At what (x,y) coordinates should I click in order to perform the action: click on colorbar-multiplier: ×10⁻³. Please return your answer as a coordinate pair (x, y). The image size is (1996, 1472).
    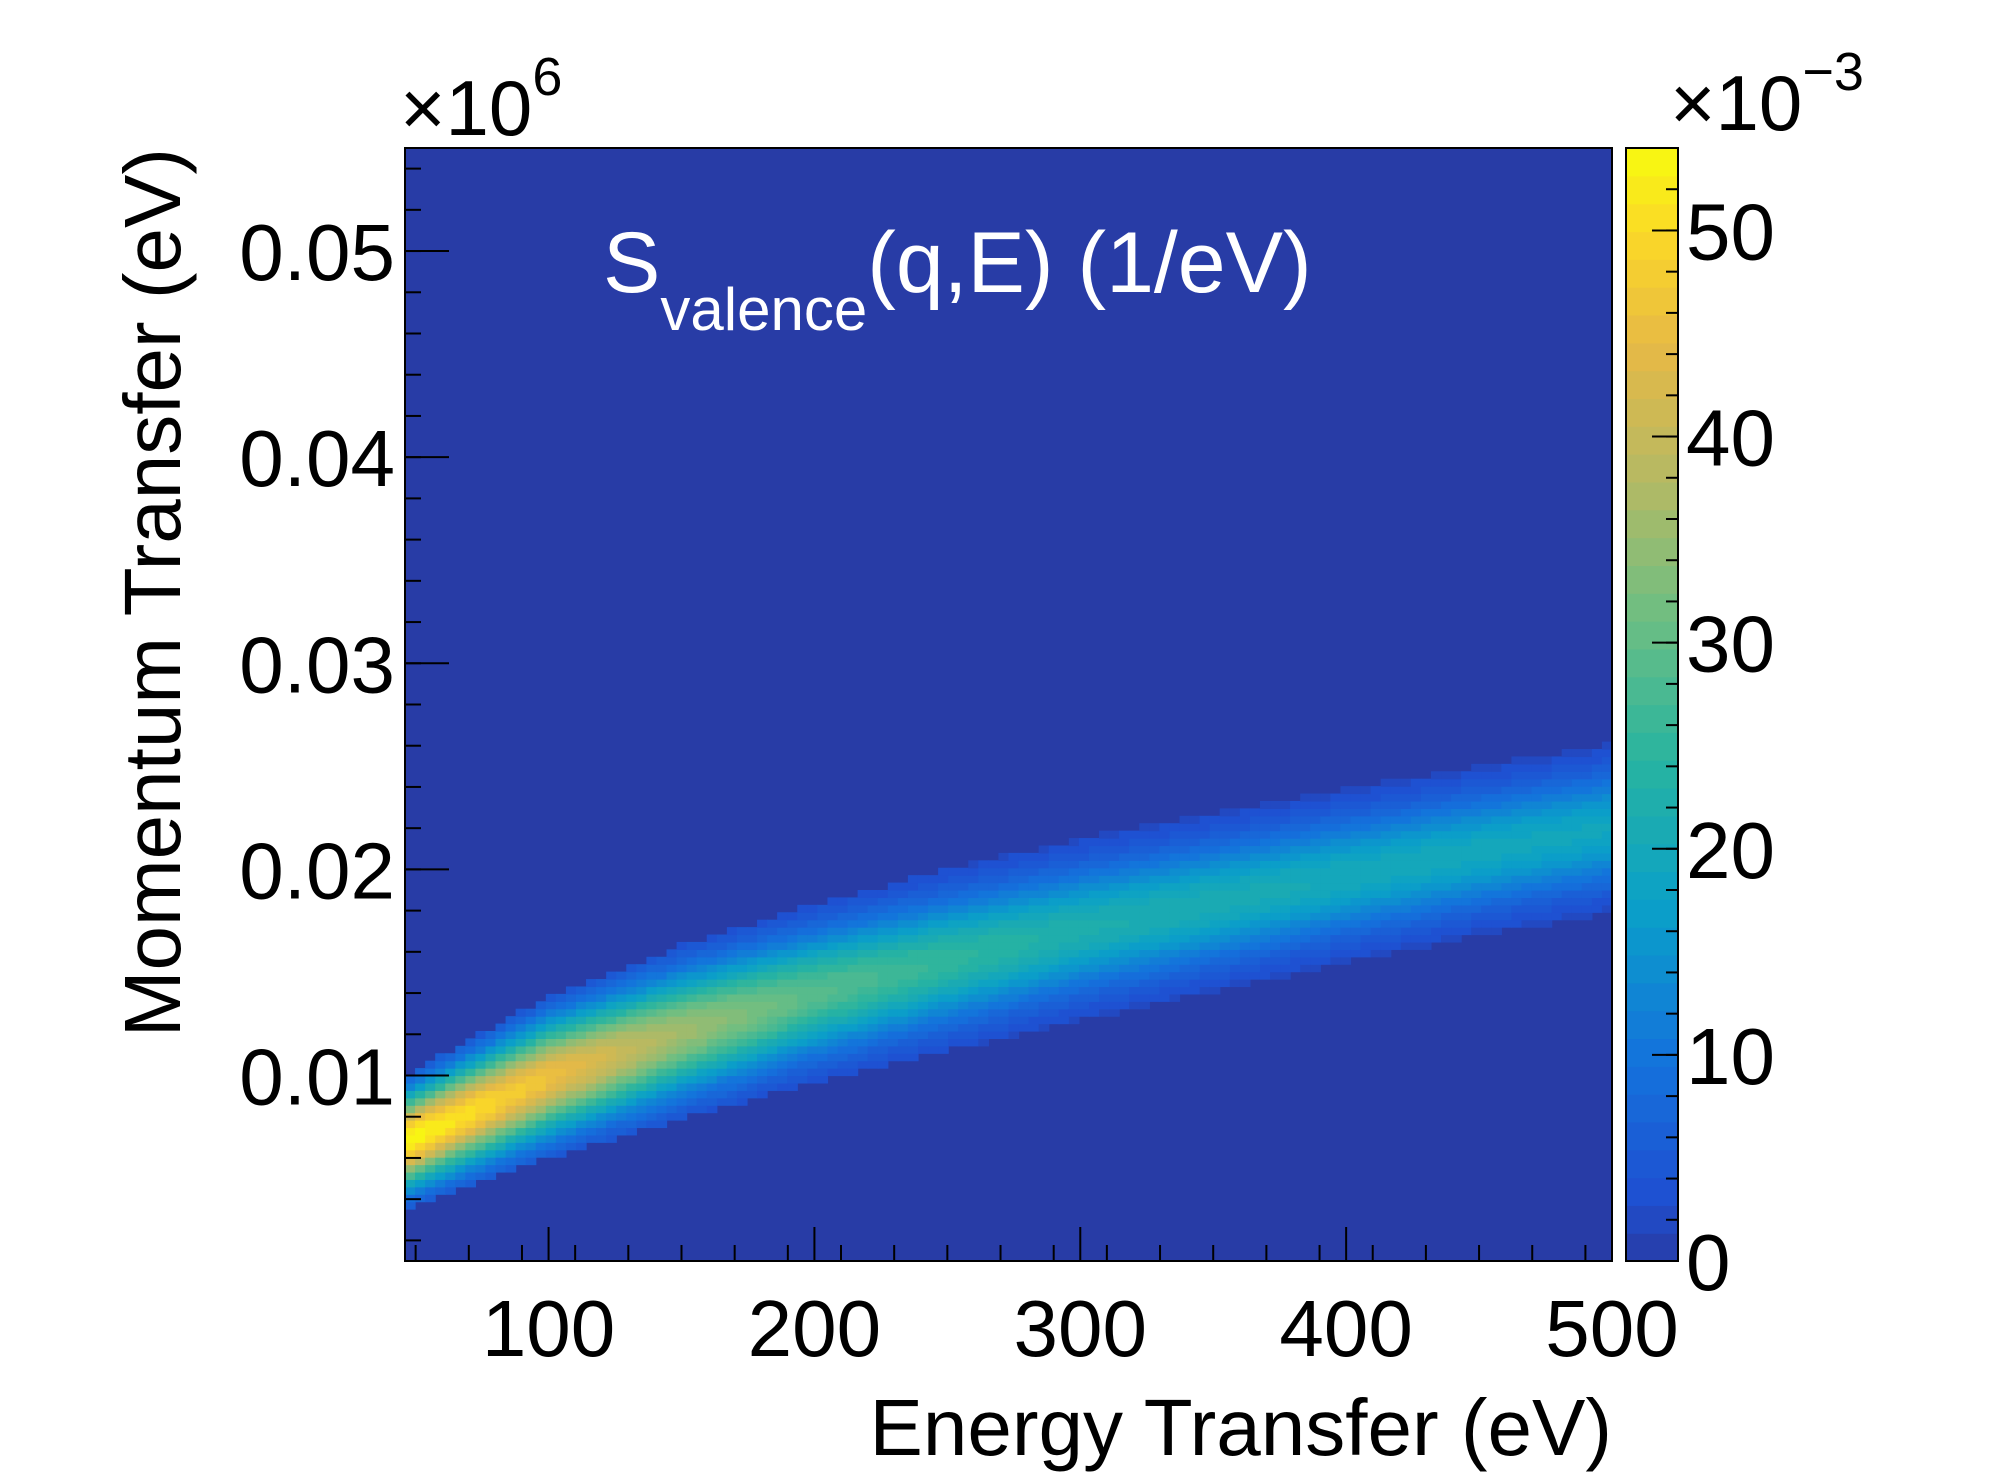
    Looking at the image, I should click on (1767, 94).